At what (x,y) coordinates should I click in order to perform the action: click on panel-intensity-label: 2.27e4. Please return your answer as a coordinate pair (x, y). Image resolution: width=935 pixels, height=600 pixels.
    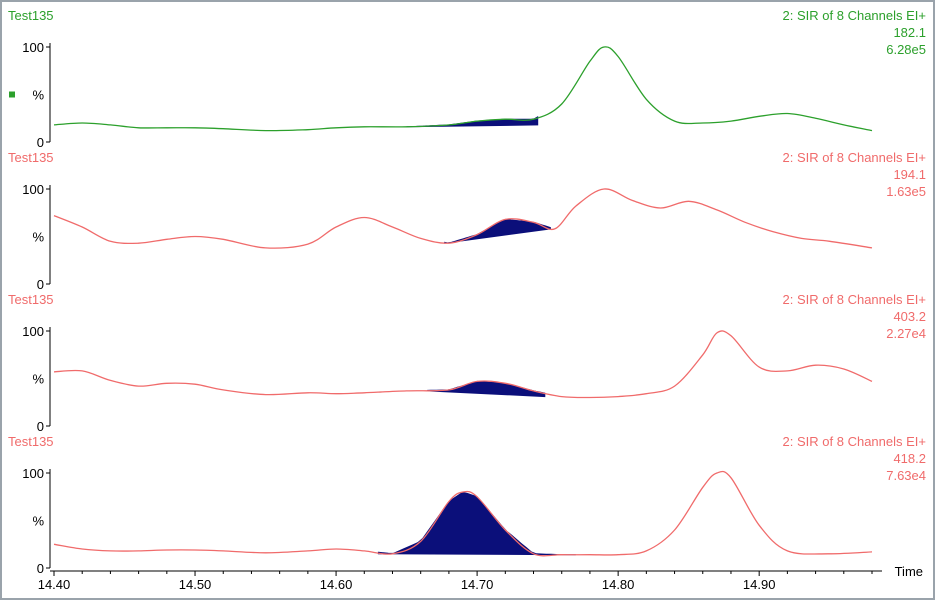
    Looking at the image, I should click on (906, 333).